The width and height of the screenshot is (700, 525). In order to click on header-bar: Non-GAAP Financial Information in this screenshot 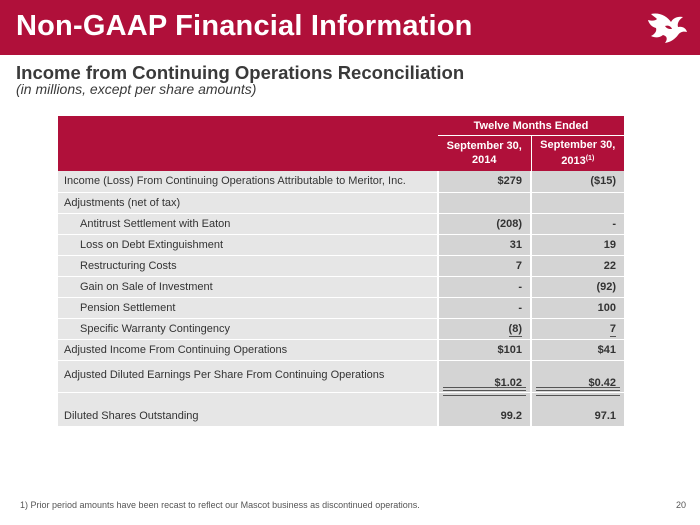, I will do `click(350, 27)`.